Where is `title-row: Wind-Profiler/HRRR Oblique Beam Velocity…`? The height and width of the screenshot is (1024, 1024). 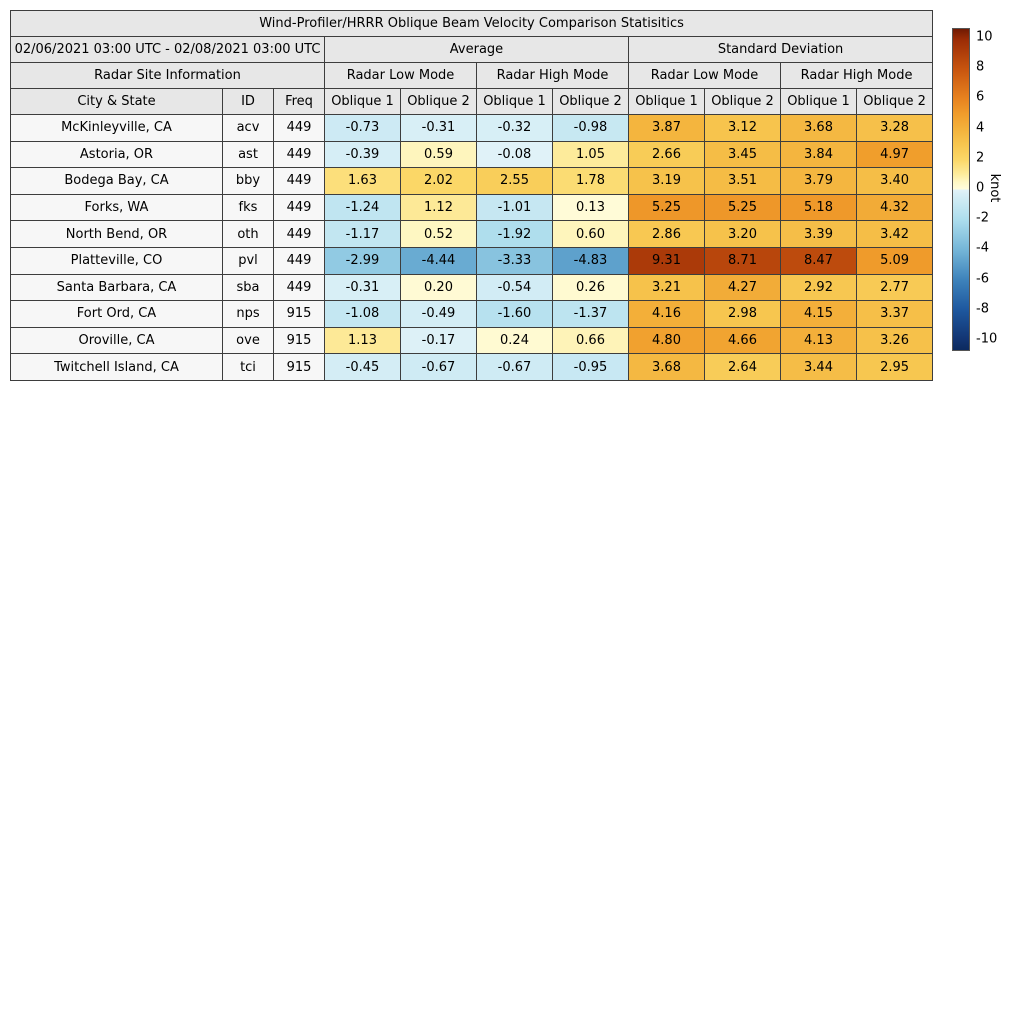
title-row: Wind-Profiler/HRRR Oblique Beam Velocity… is located at coordinates (471, 23).